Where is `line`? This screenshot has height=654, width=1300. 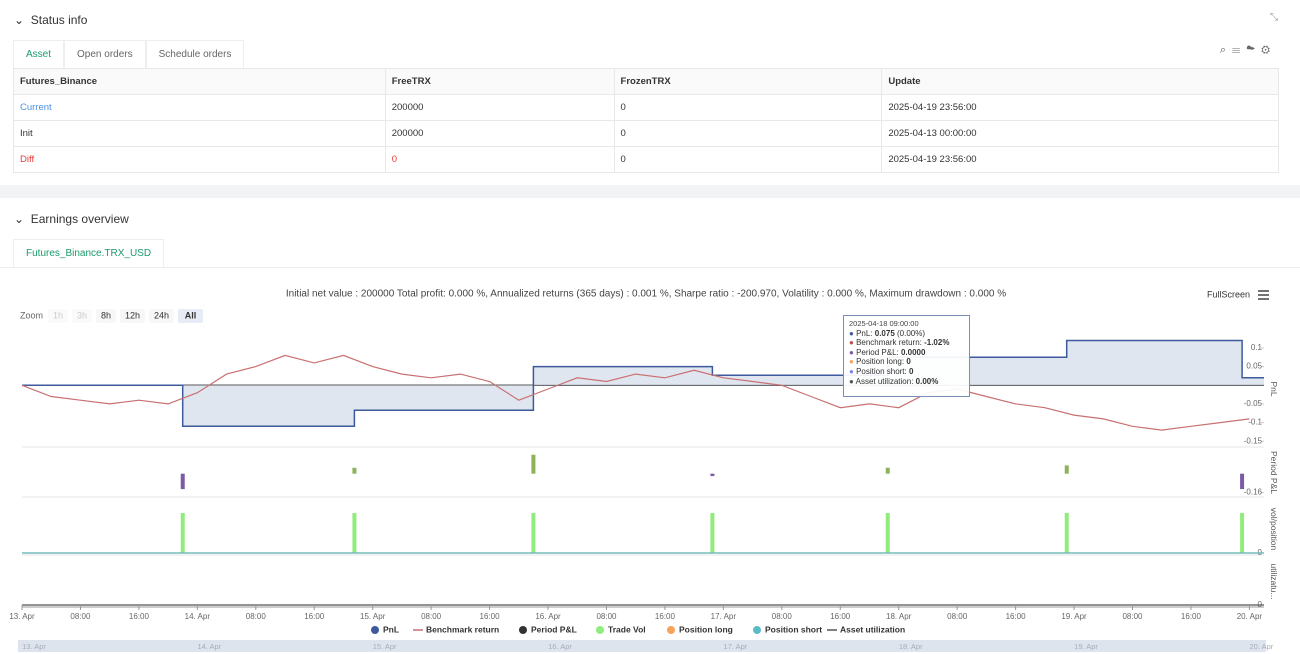 line is located at coordinates (635, 392).